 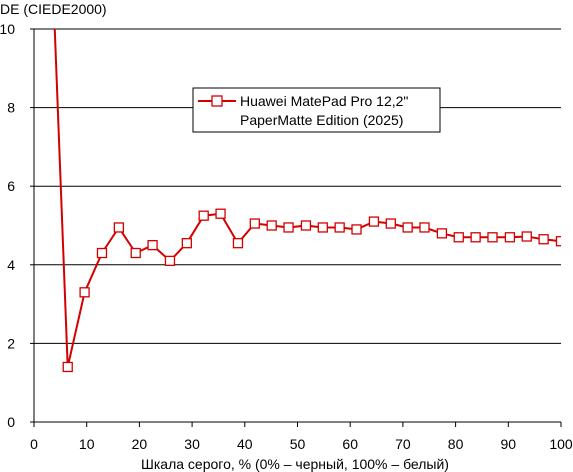 What do you see at coordinates (87, 444) in the screenshot?
I see `x-tick-label-10: 10` at bounding box center [87, 444].